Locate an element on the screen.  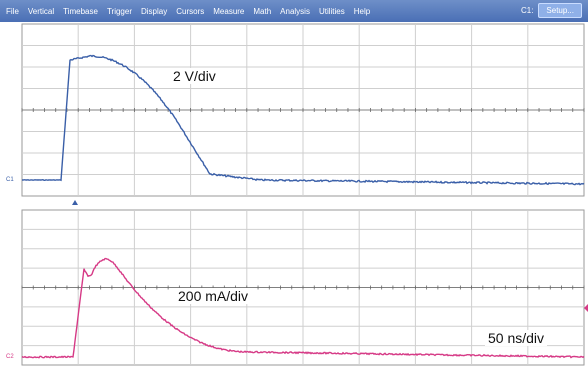
trigger-position-marker is located at coordinates (75, 202).